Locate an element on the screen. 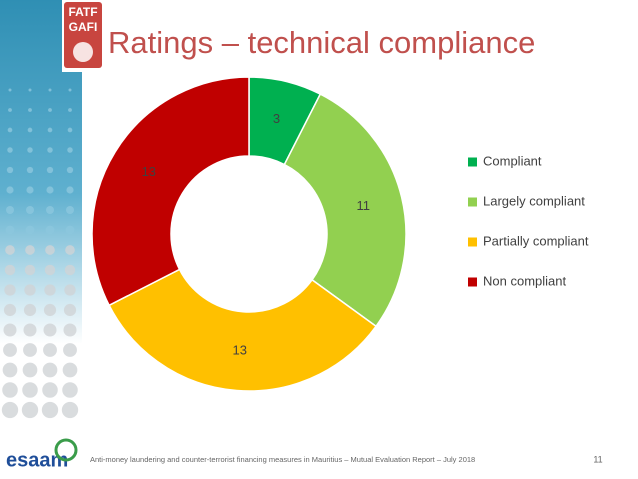 This screenshot has width=638, height=479. legend-label: Partially compliant is located at coordinates (536, 240).